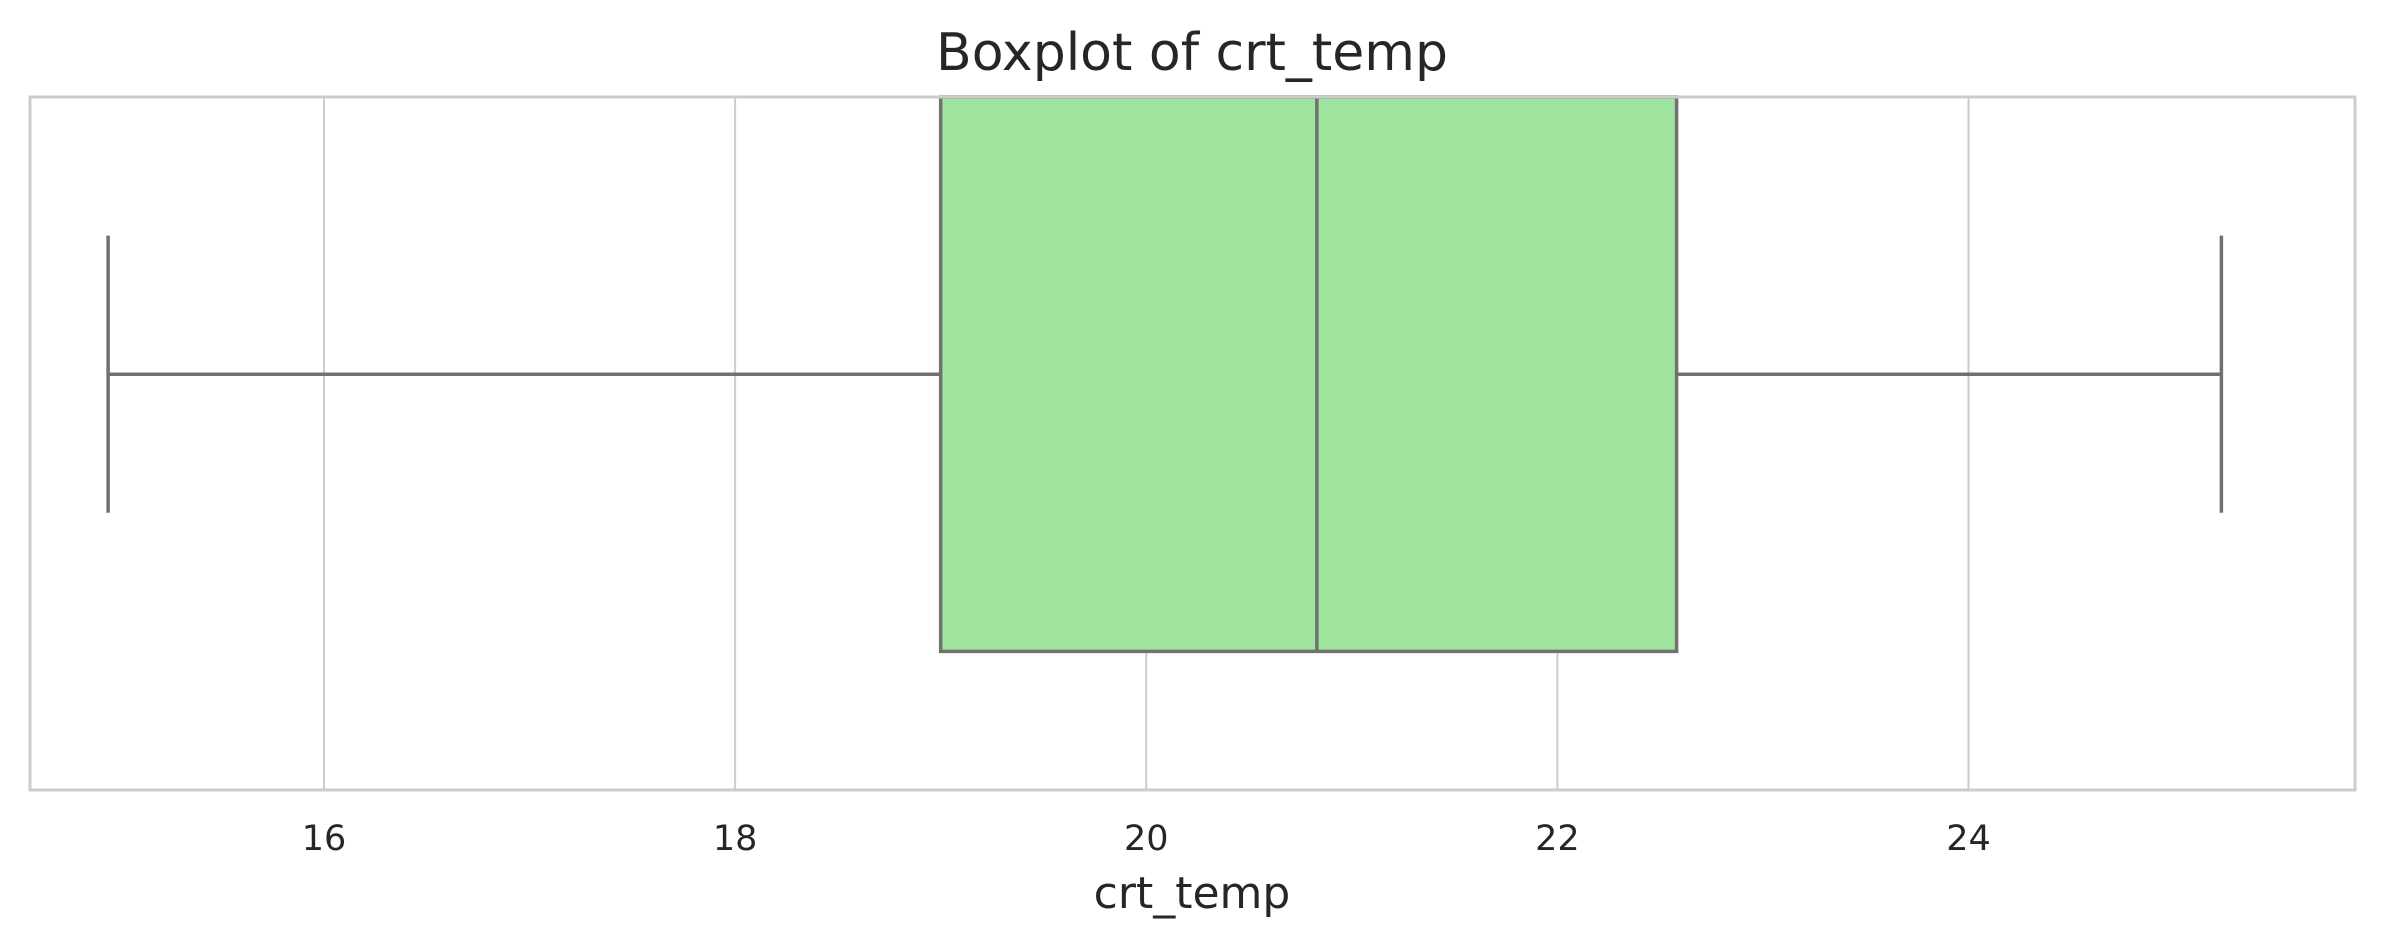 This screenshot has width=2385, height=950. I want to click on x-tick-label-20: 20, so click(1146, 839).